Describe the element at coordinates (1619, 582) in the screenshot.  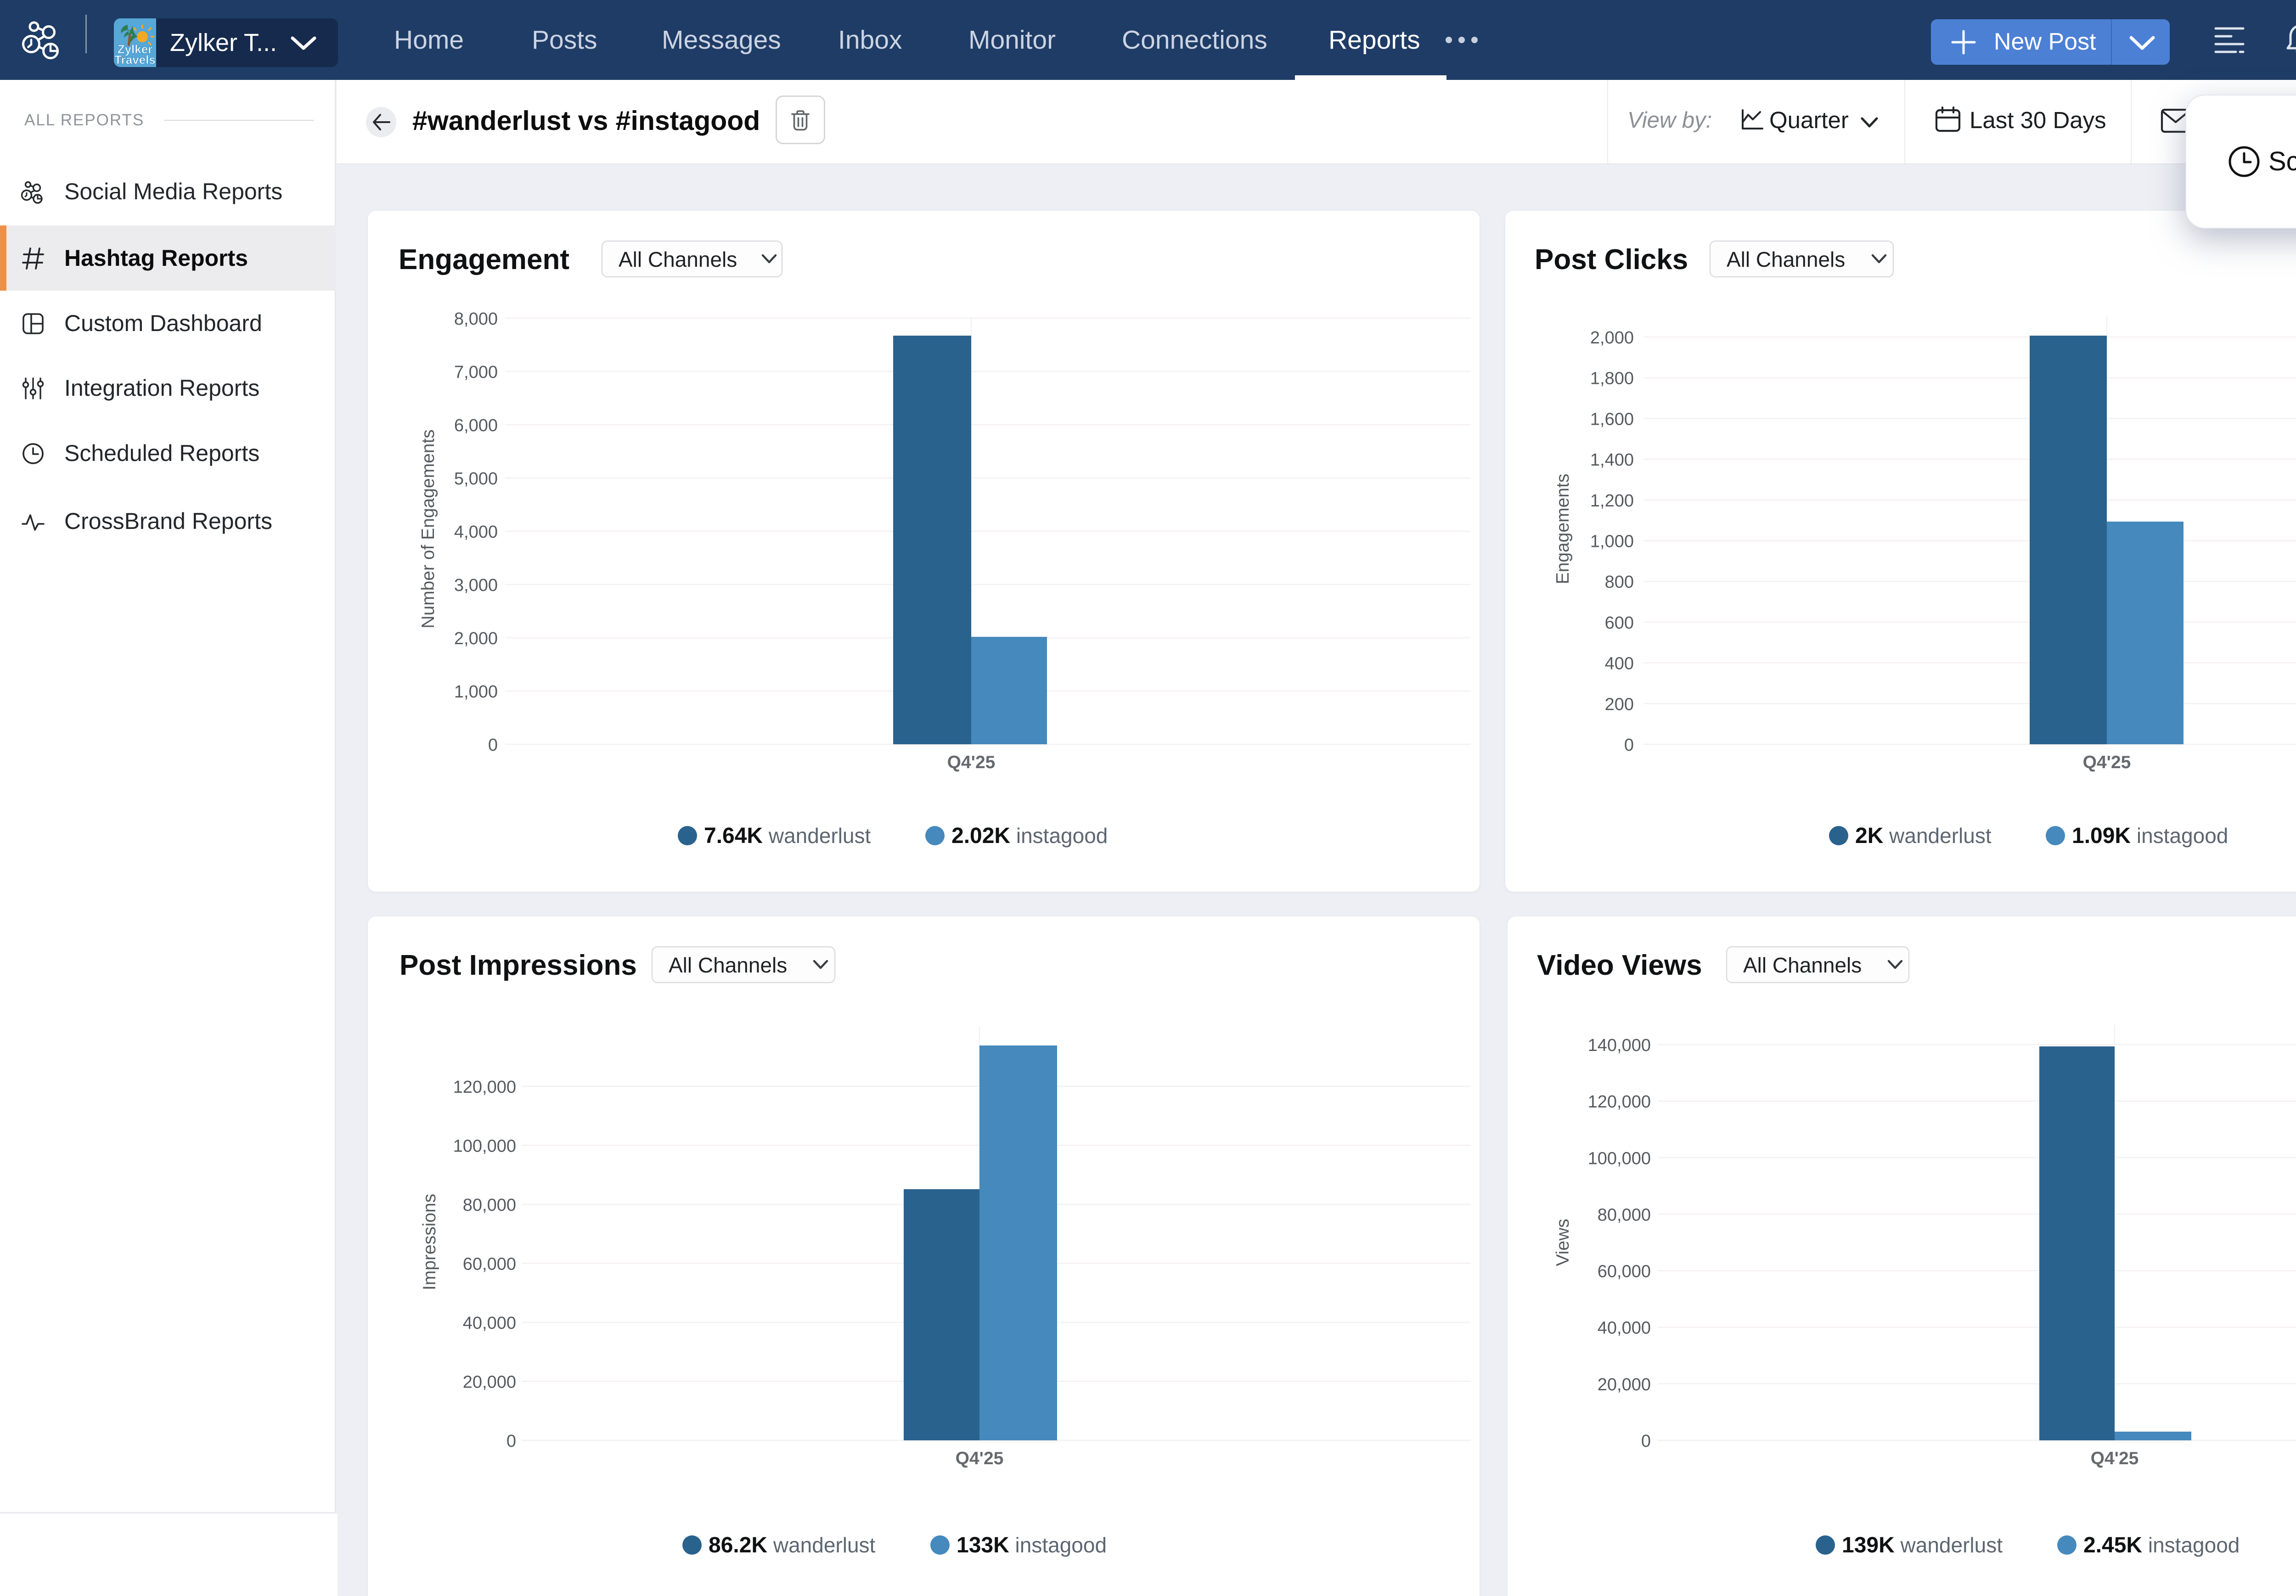
I see `svg-text: 800` at that location.